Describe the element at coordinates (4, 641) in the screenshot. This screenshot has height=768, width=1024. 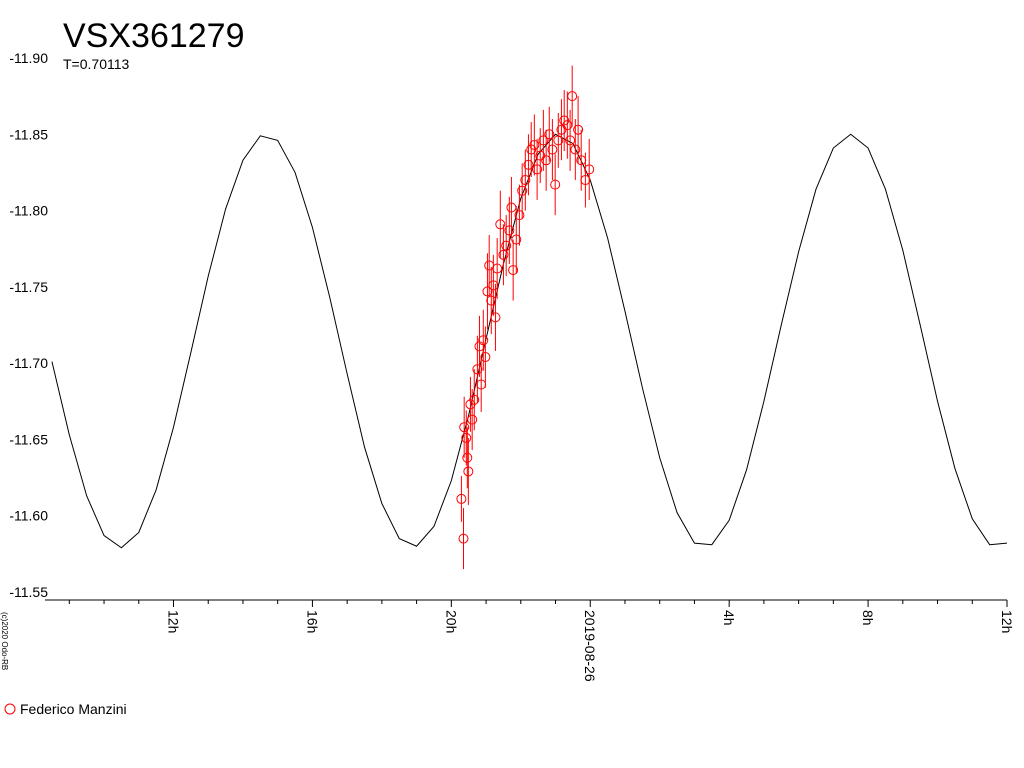
I see `credit: (c)2020 Odo-RB` at that location.